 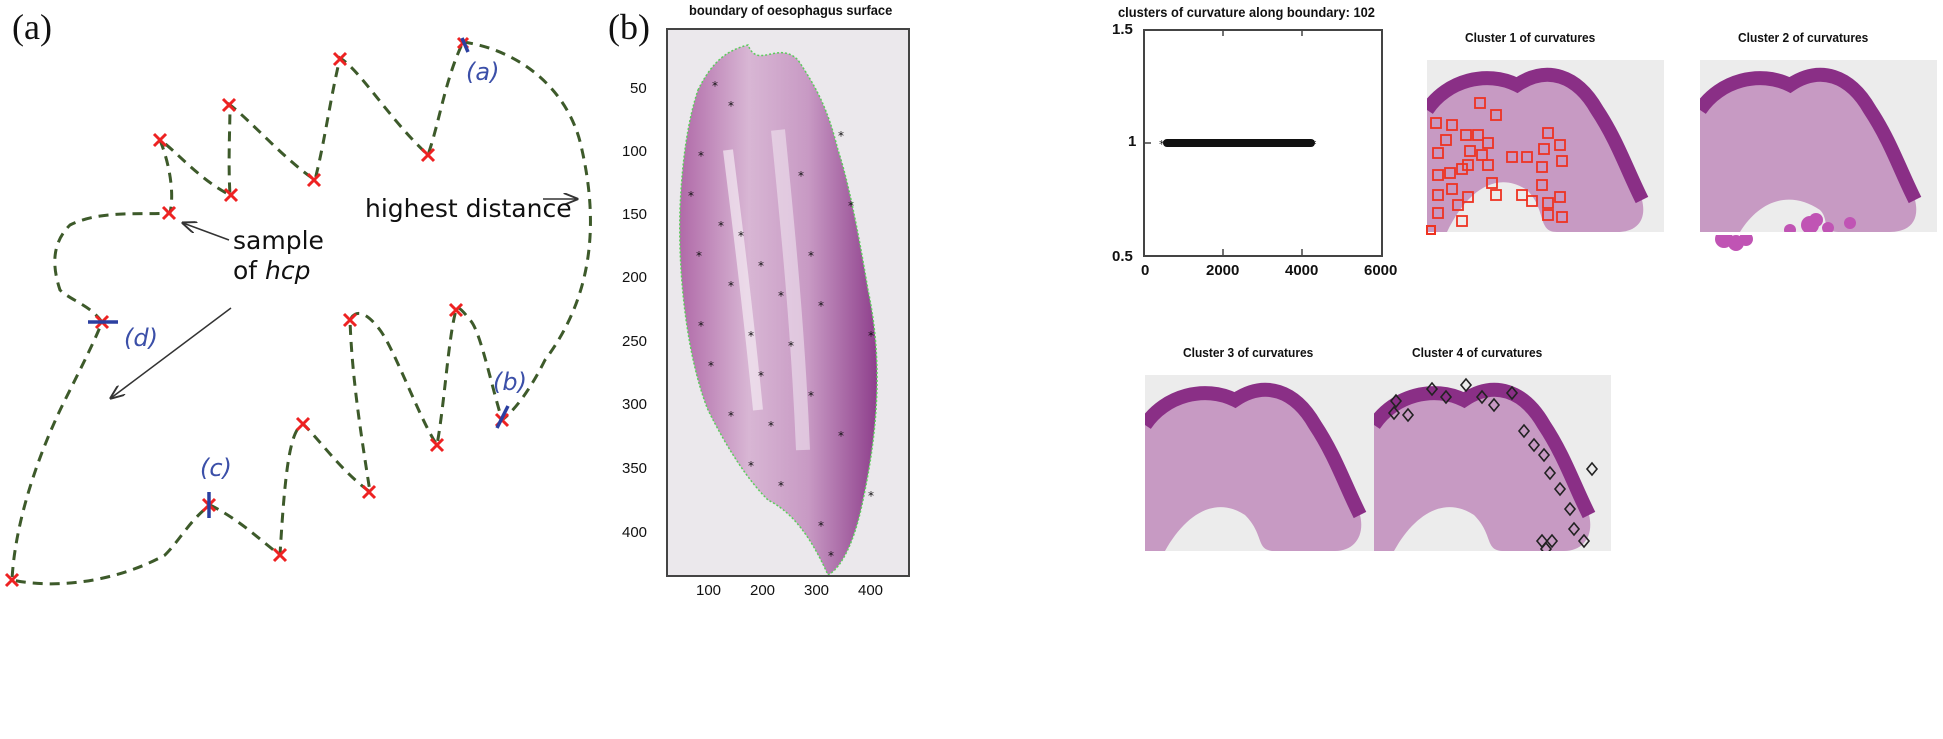 I want to click on cluster-3-title: Cluster 3 of curvatures, so click(x=1248, y=352).